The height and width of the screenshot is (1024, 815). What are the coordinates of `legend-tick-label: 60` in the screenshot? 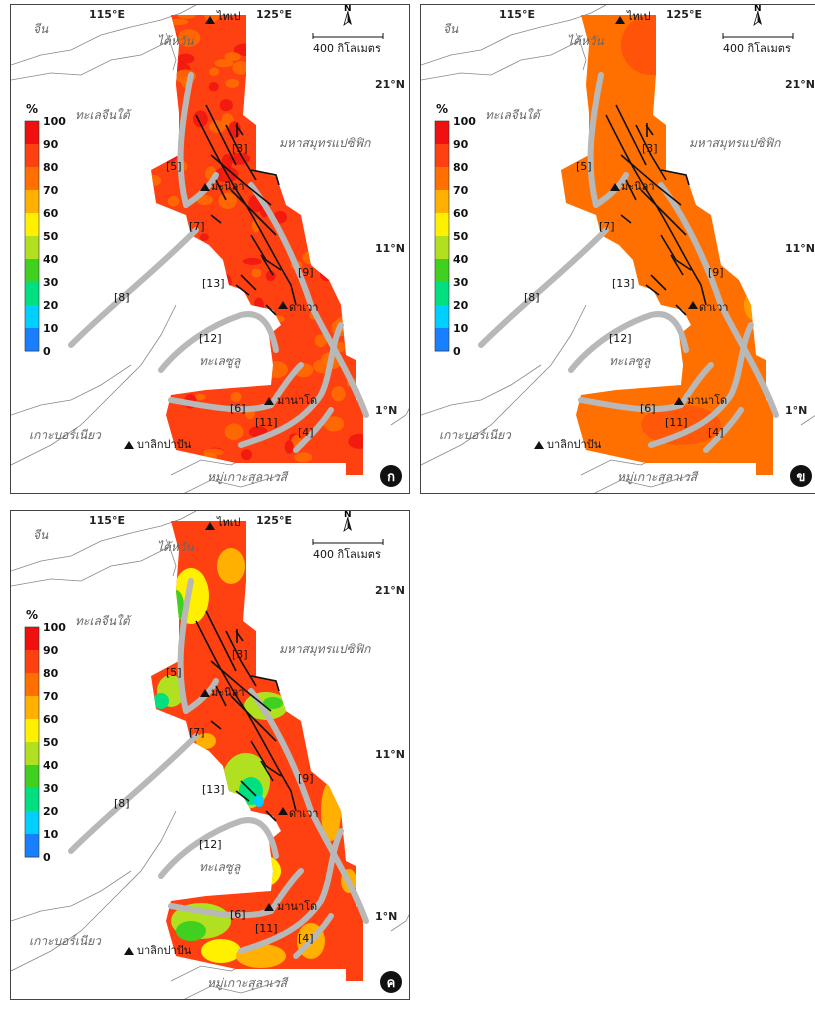 It's located at (461, 213).